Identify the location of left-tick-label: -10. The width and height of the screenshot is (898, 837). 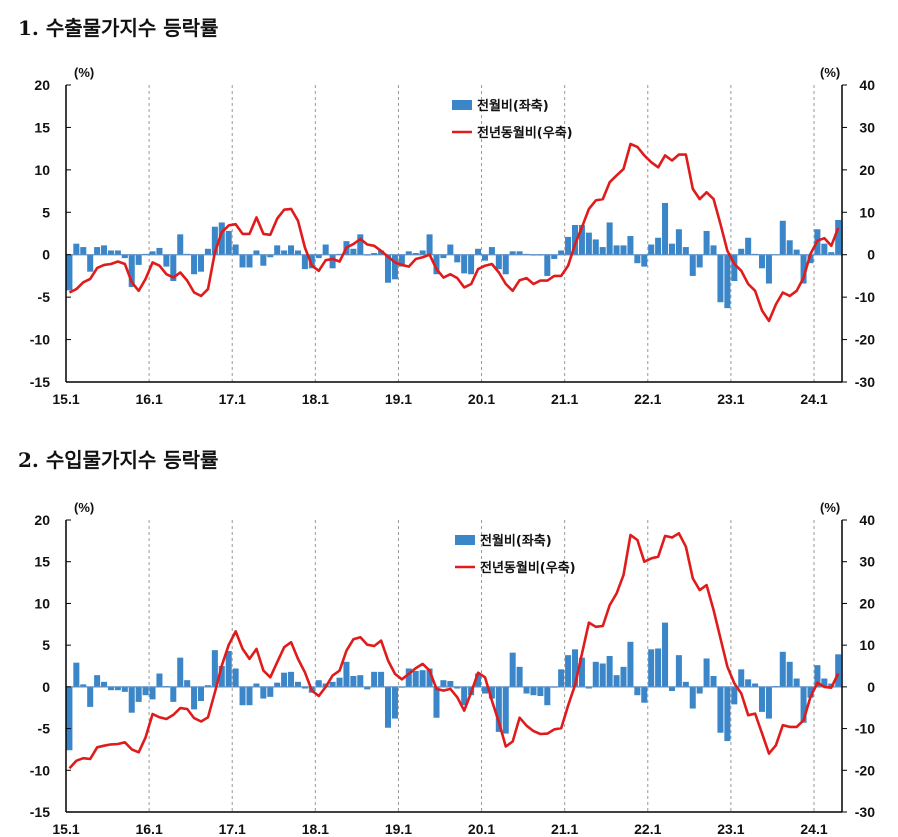
(40, 340).